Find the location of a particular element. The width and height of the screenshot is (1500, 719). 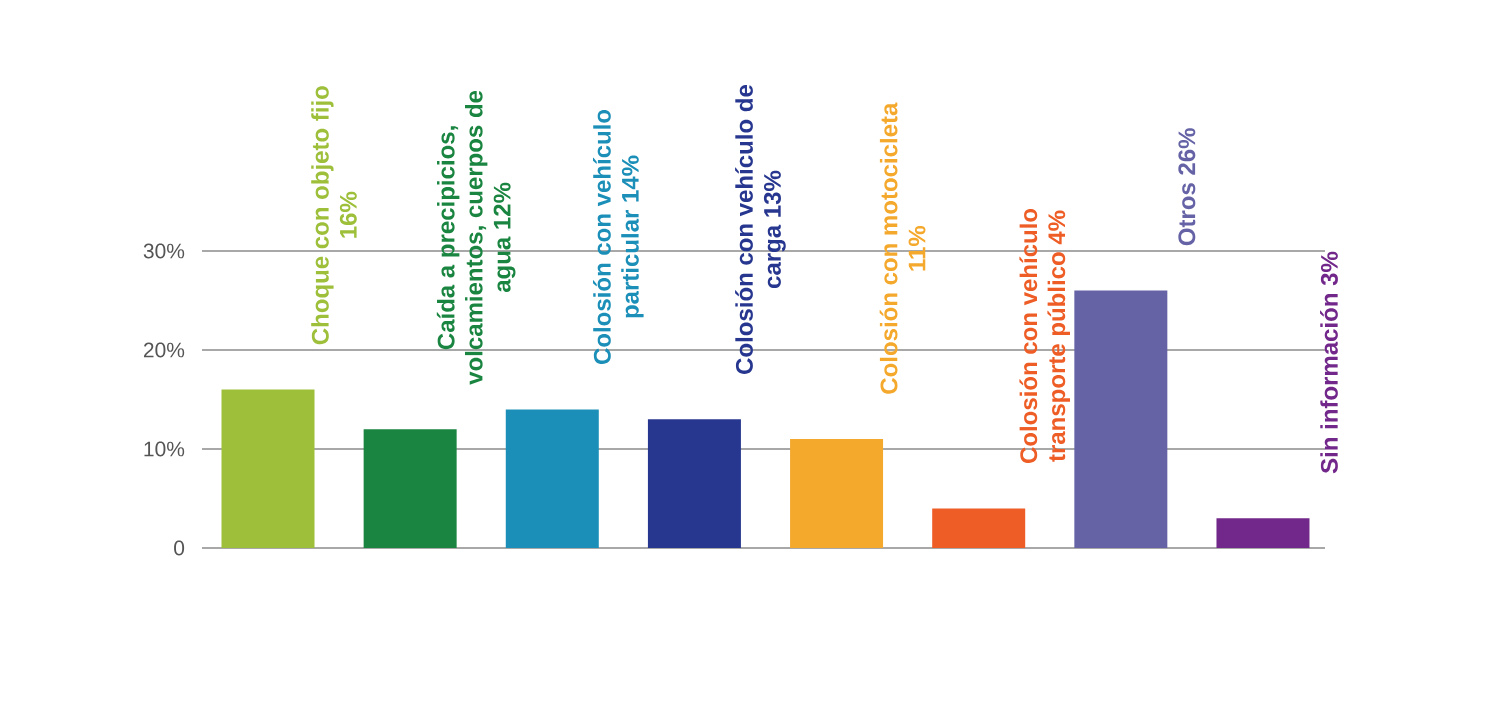

x-tick-label: Colosión con vehículo particular 14% is located at coordinates (618, 237).